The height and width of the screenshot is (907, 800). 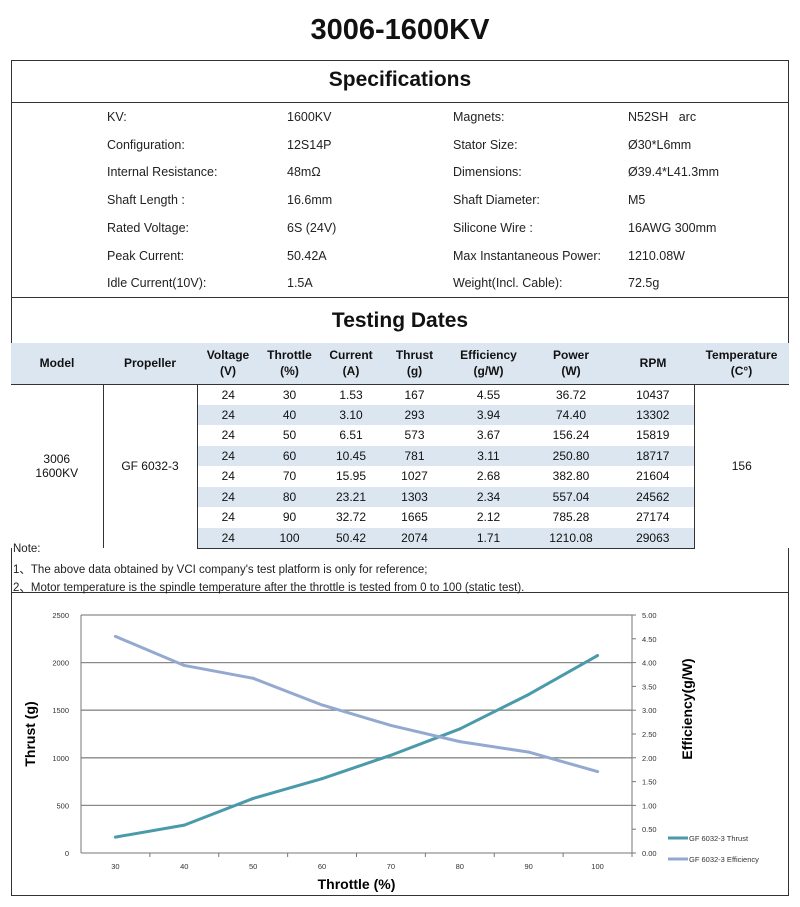 What do you see at coordinates (30, 733) in the screenshot?
I see `y-axis-title: Thrust (g)` at bounding box center [30, 733].